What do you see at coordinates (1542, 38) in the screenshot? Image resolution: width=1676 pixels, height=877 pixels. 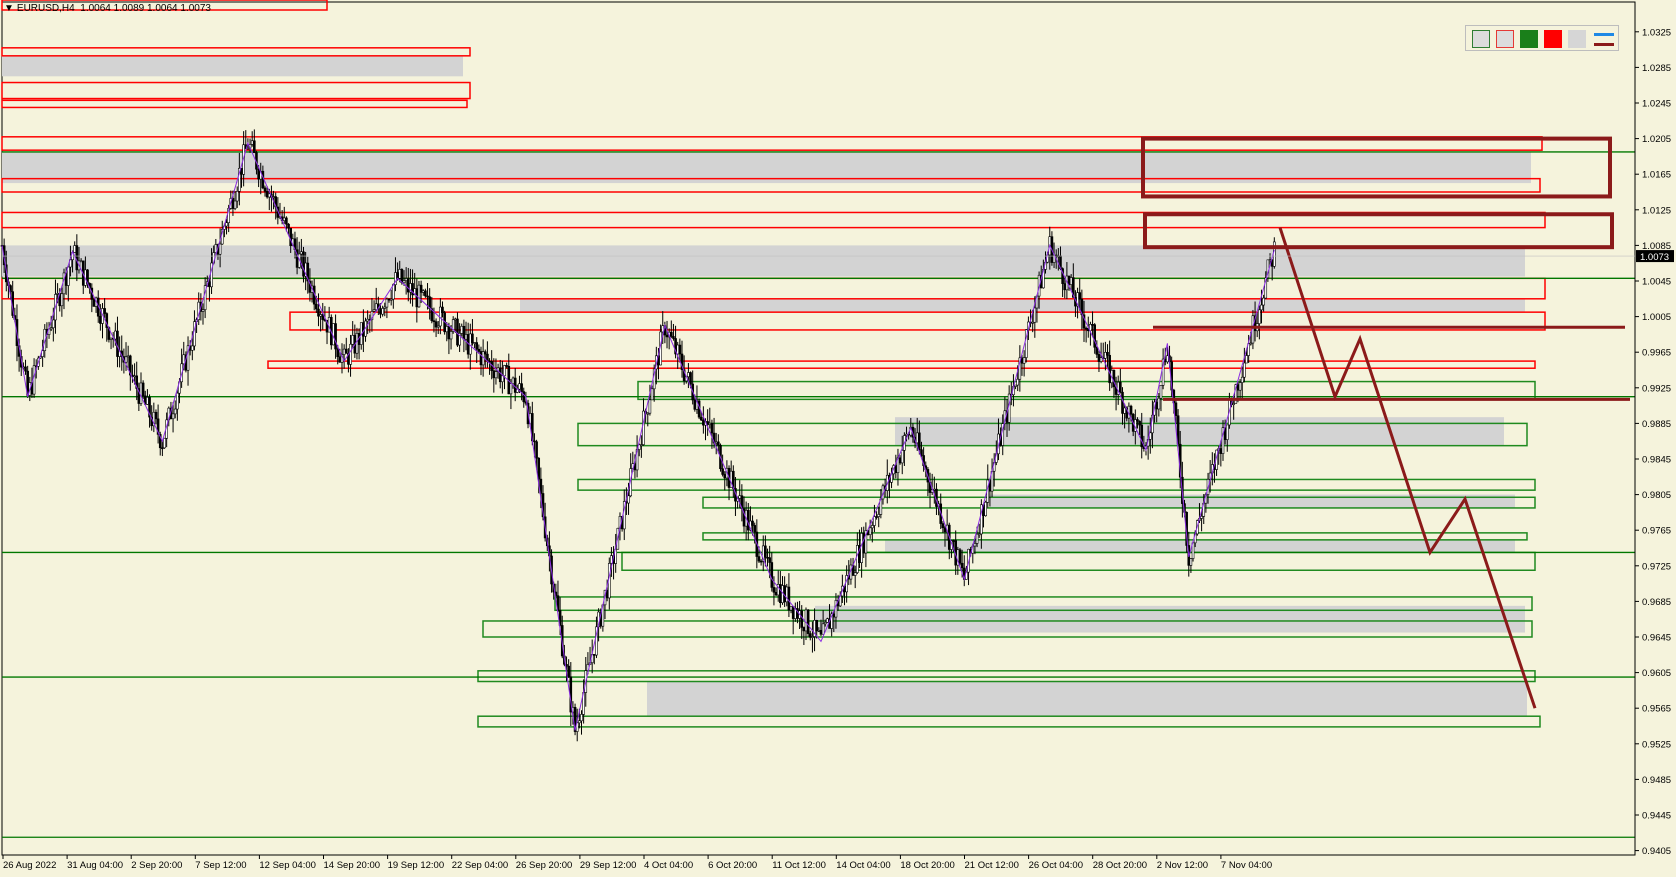 I see `color-palette-toolbar` at bounding box center [1542, 38].